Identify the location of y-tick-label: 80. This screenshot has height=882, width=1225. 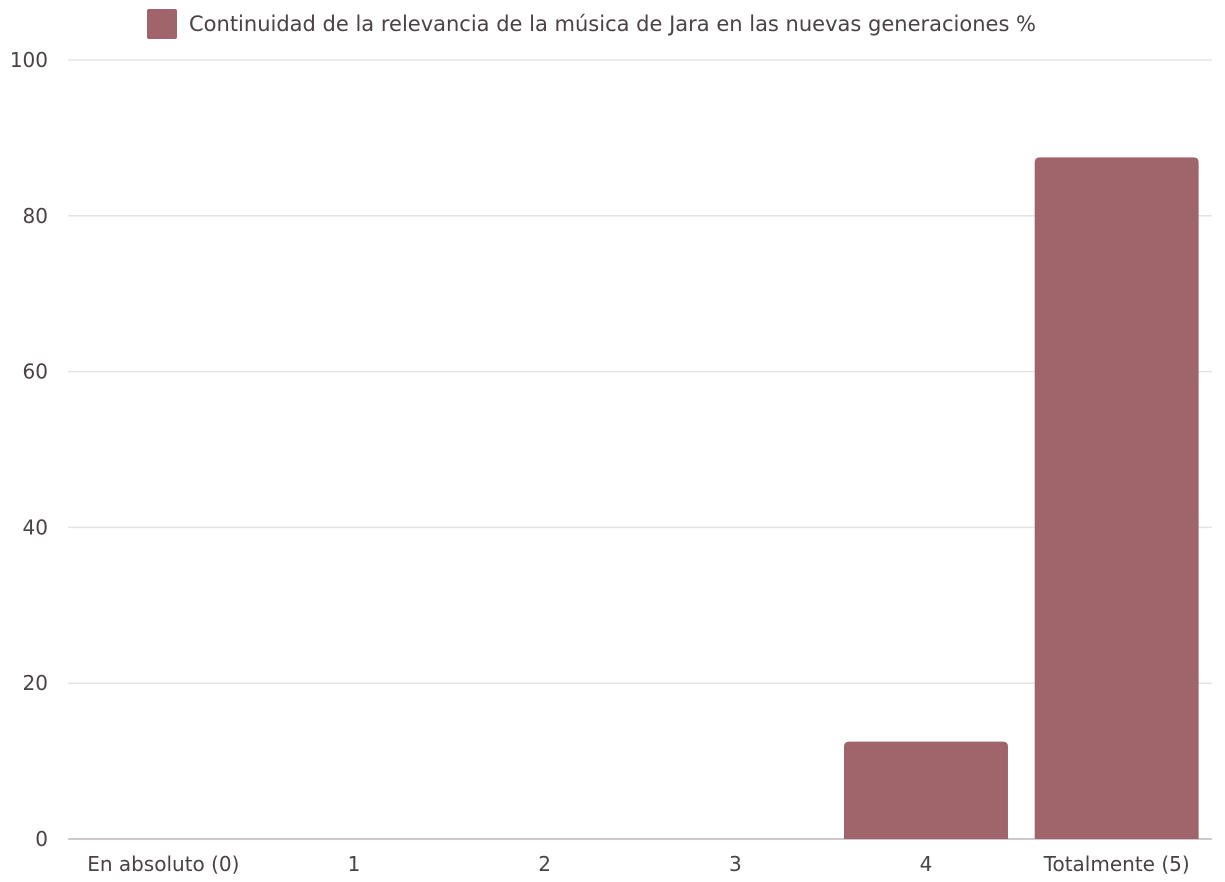
(35, 216).